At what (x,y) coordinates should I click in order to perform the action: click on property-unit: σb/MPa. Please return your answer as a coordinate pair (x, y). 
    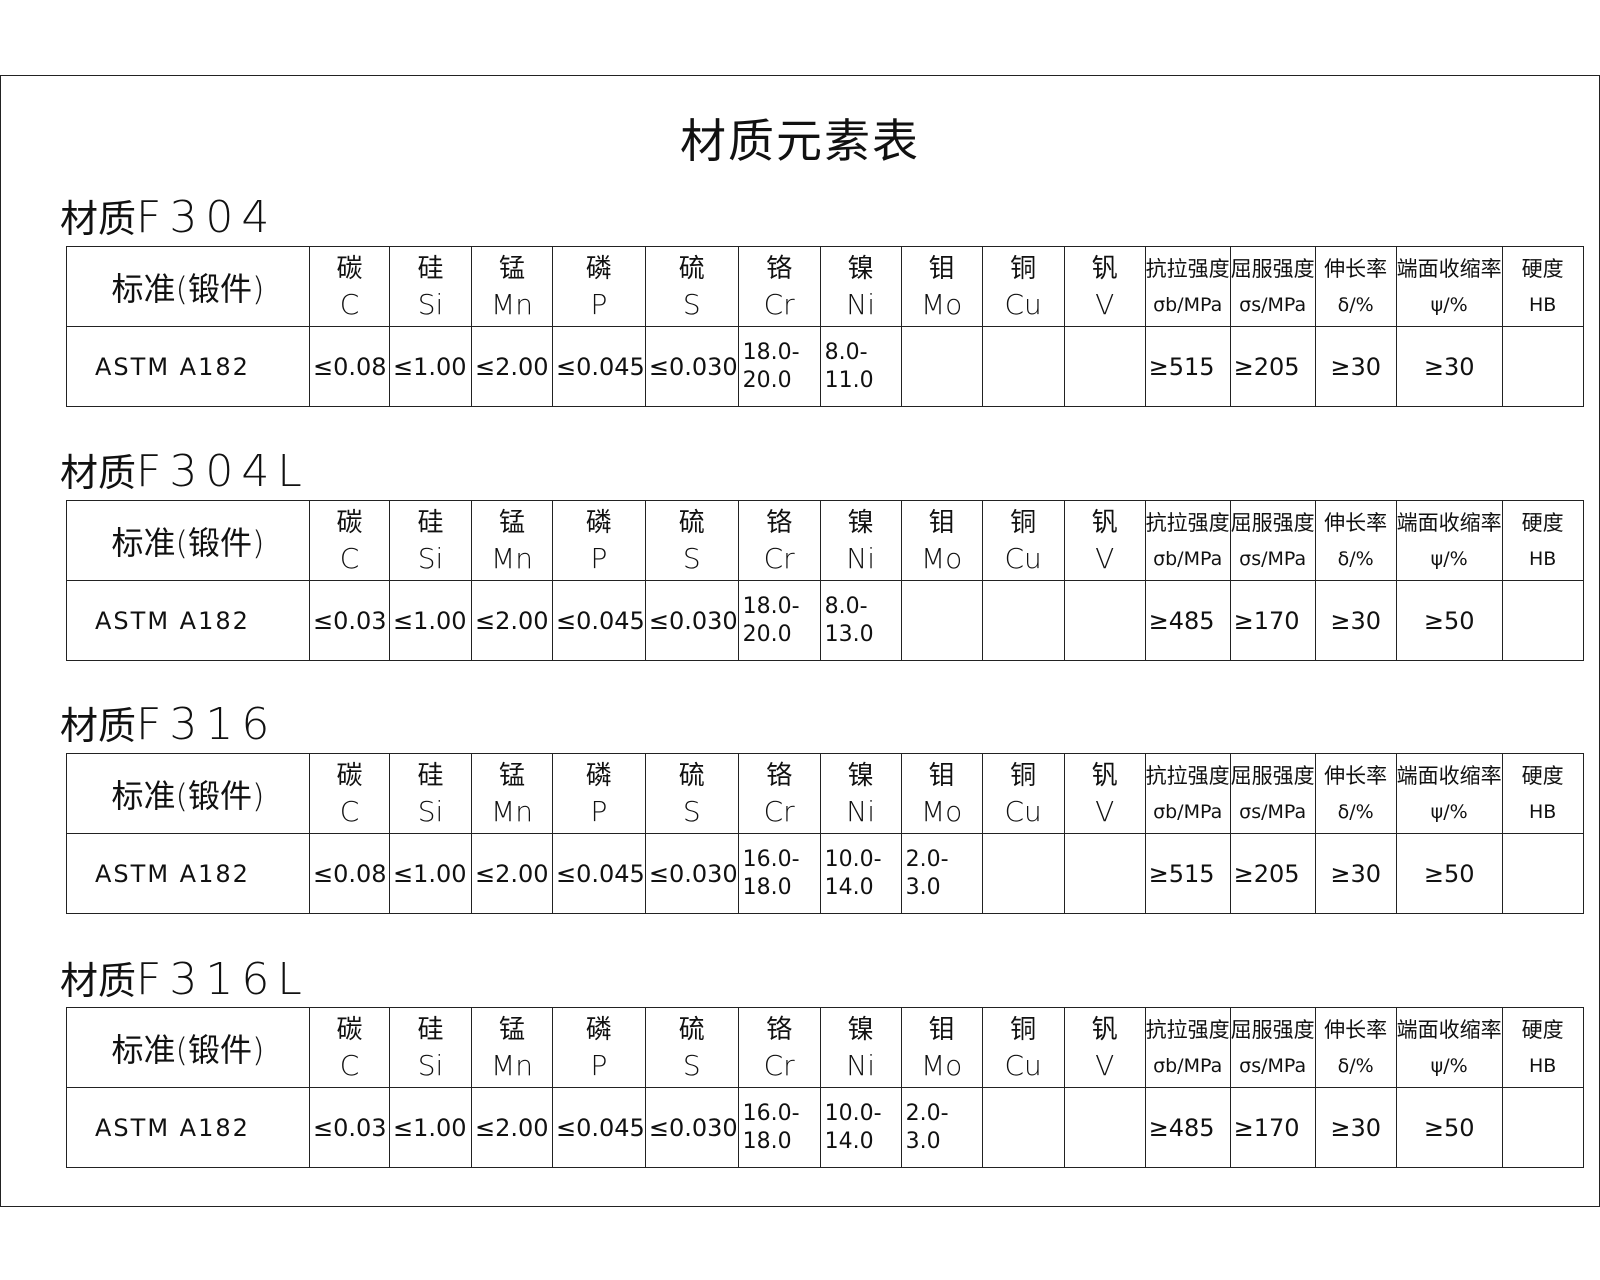
    Looking at the image, I should click on (1188, 811).